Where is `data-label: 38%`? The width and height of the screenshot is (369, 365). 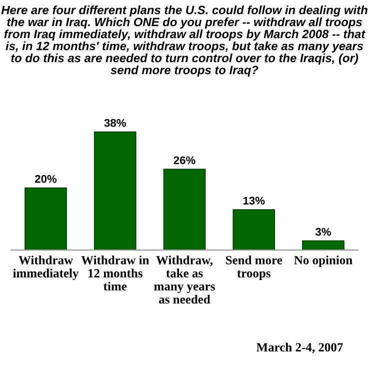
data-label: 38% is located at coordinates (115, 122).